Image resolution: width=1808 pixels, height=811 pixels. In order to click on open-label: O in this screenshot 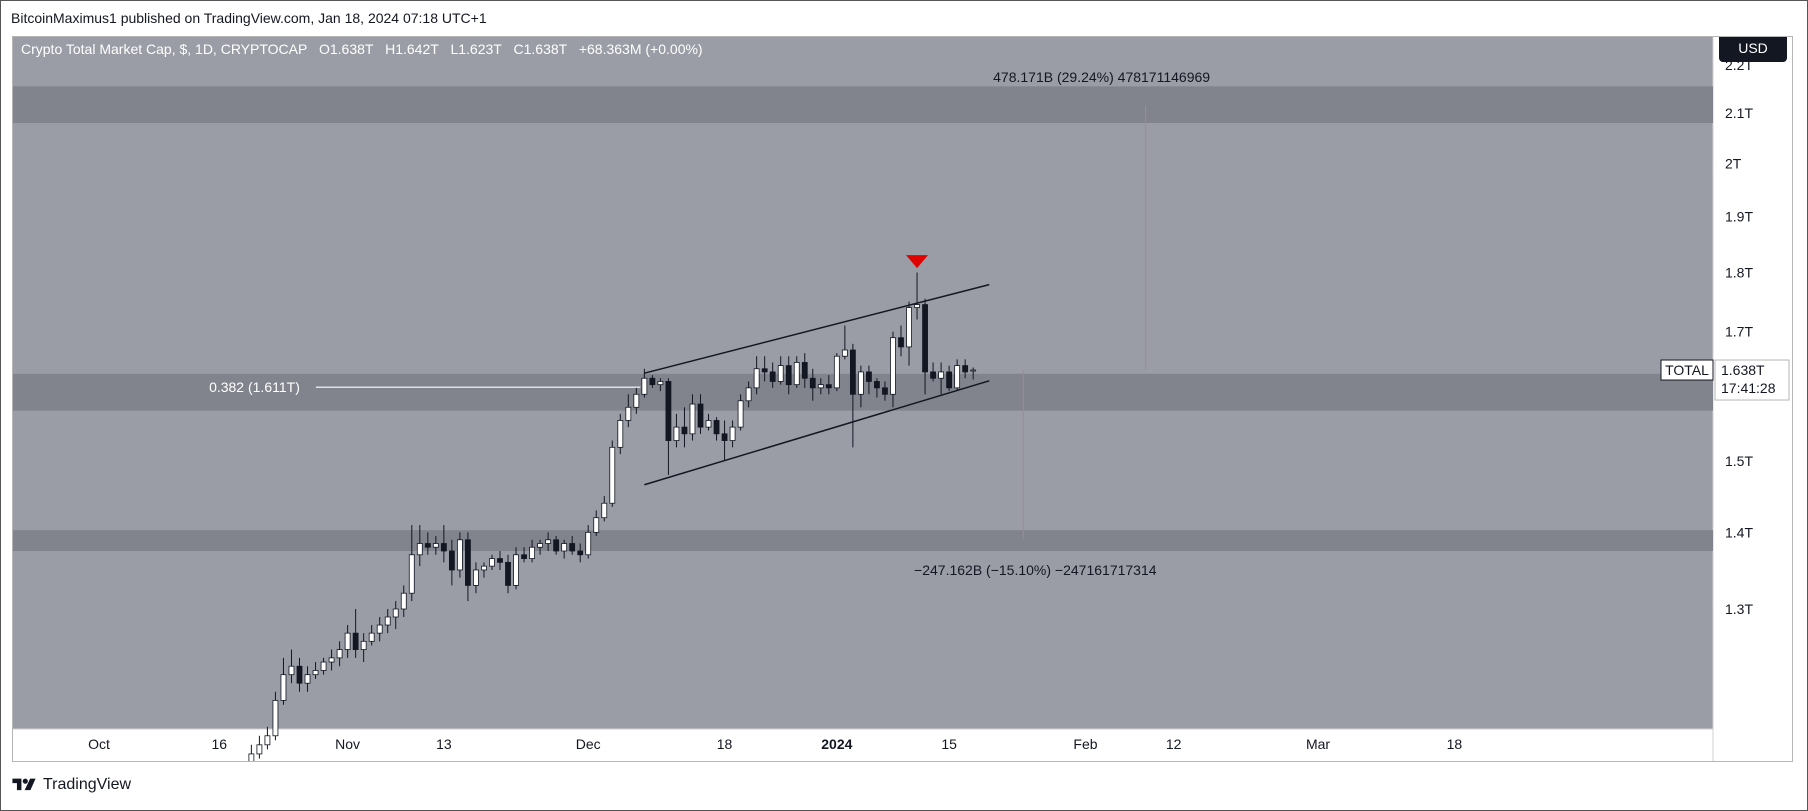, I will do `click(324, 49)`.